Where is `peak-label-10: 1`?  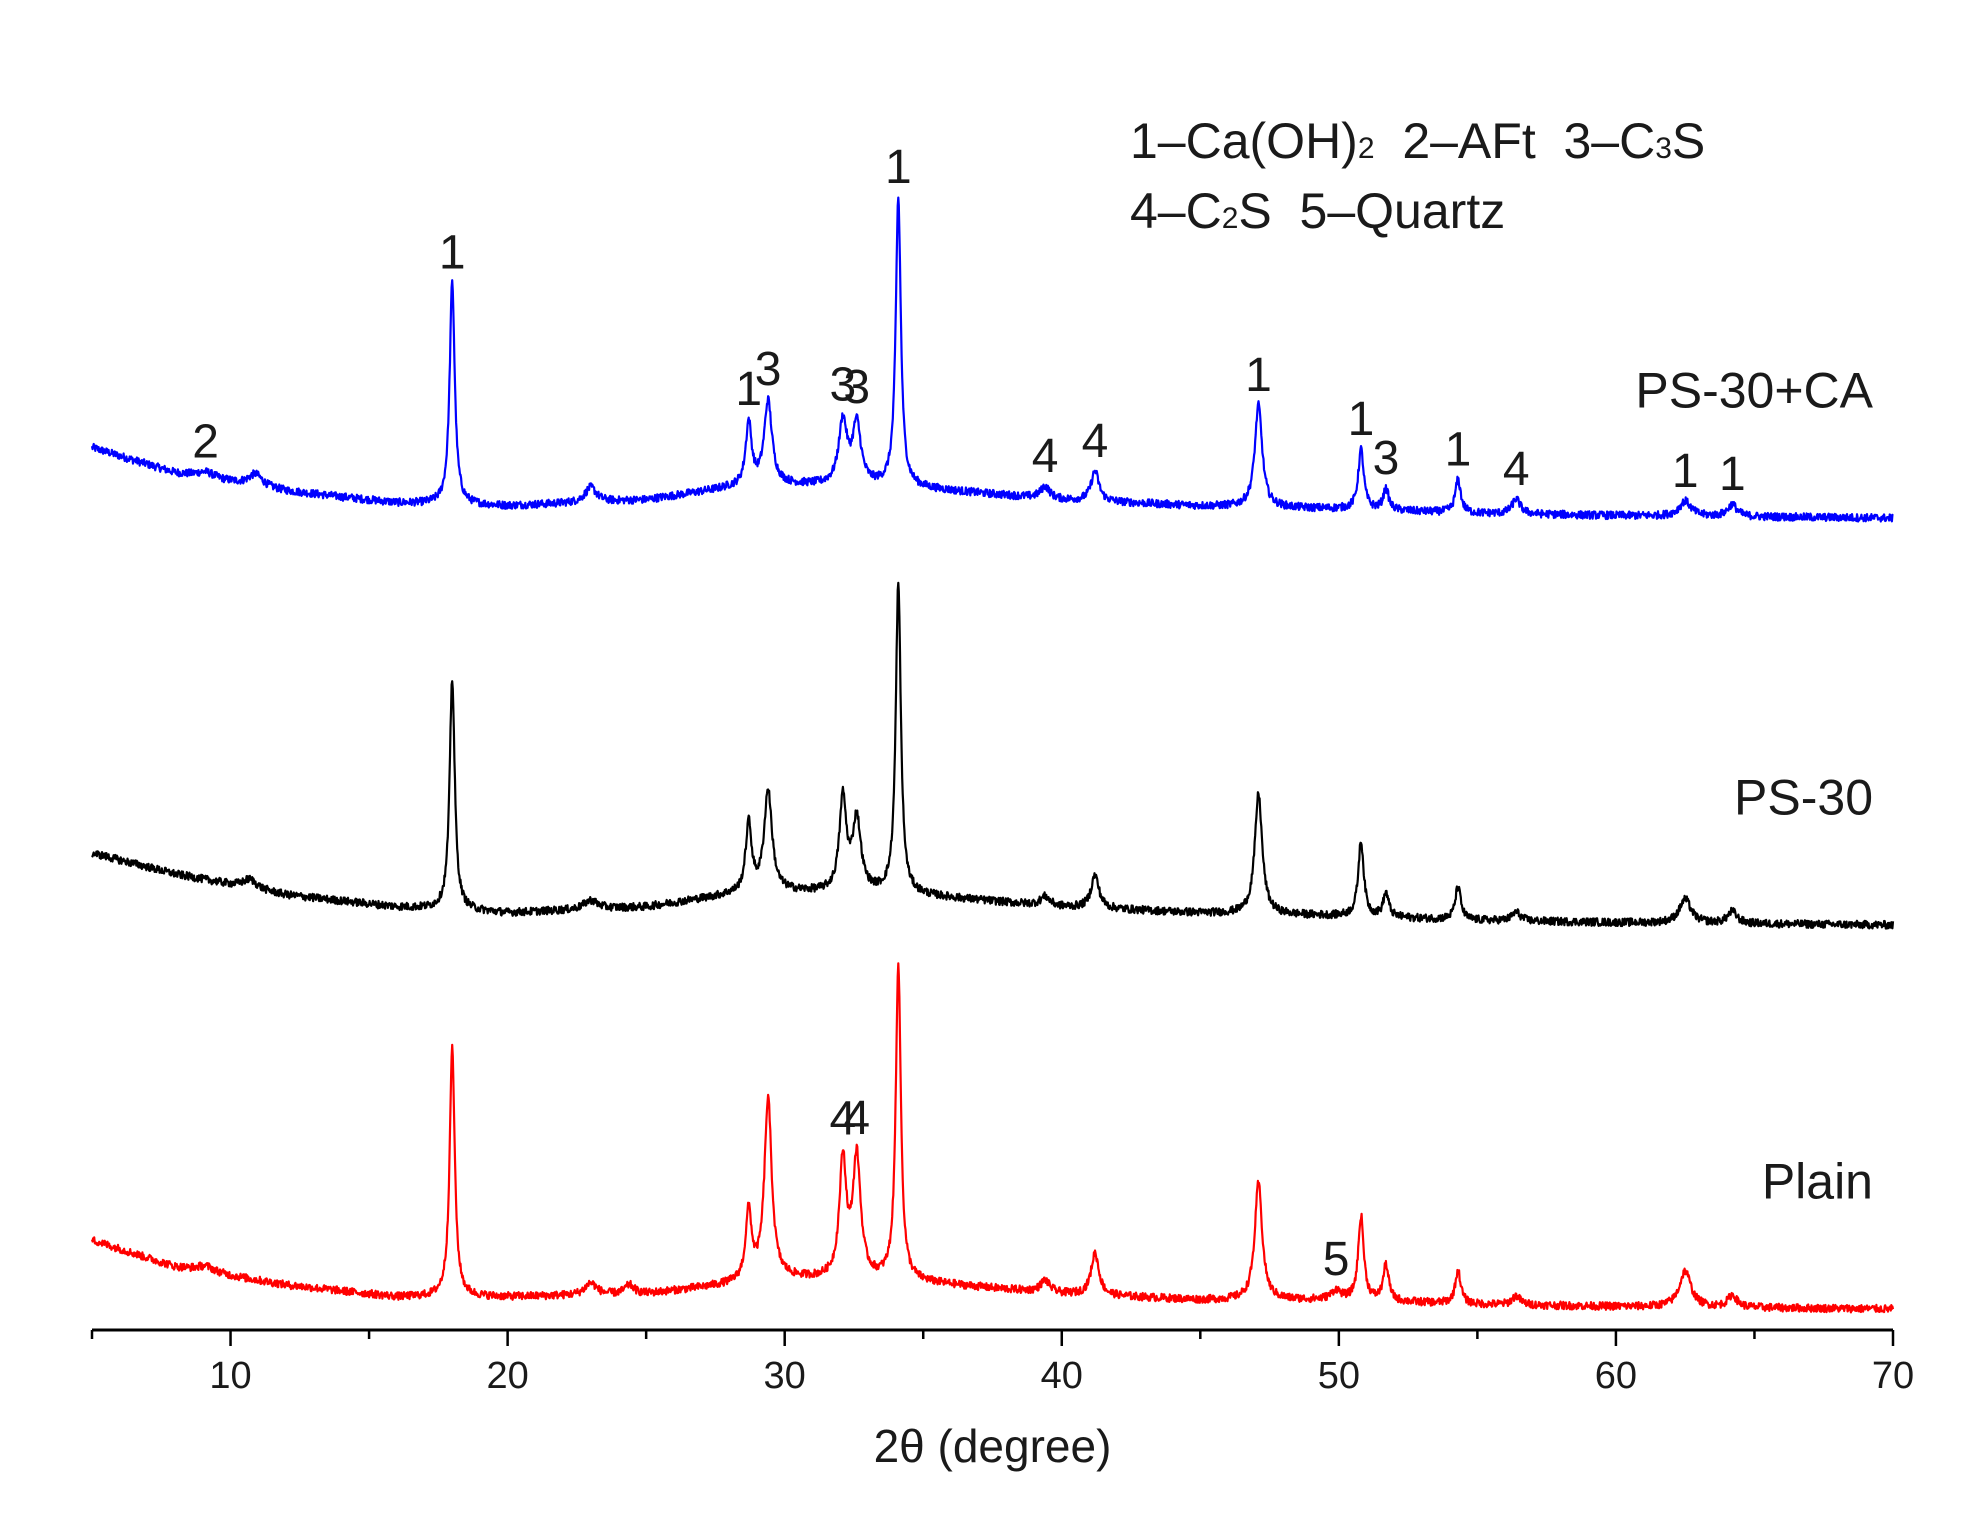
peak-label-10: 1 is located at coordinates (1258, 375).